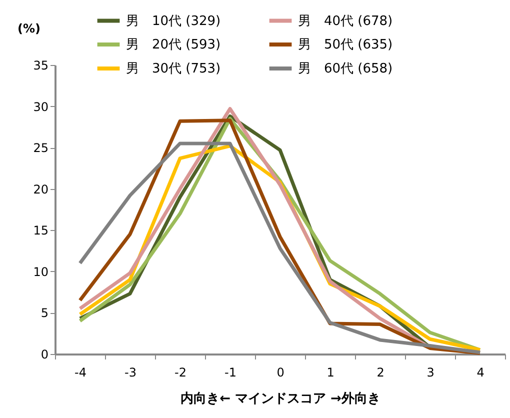 This screenshot has width=510, height=418. Describe the element at coordinates (430, 373) in the screenshot. I see `x-tick-label: 3` at that location.